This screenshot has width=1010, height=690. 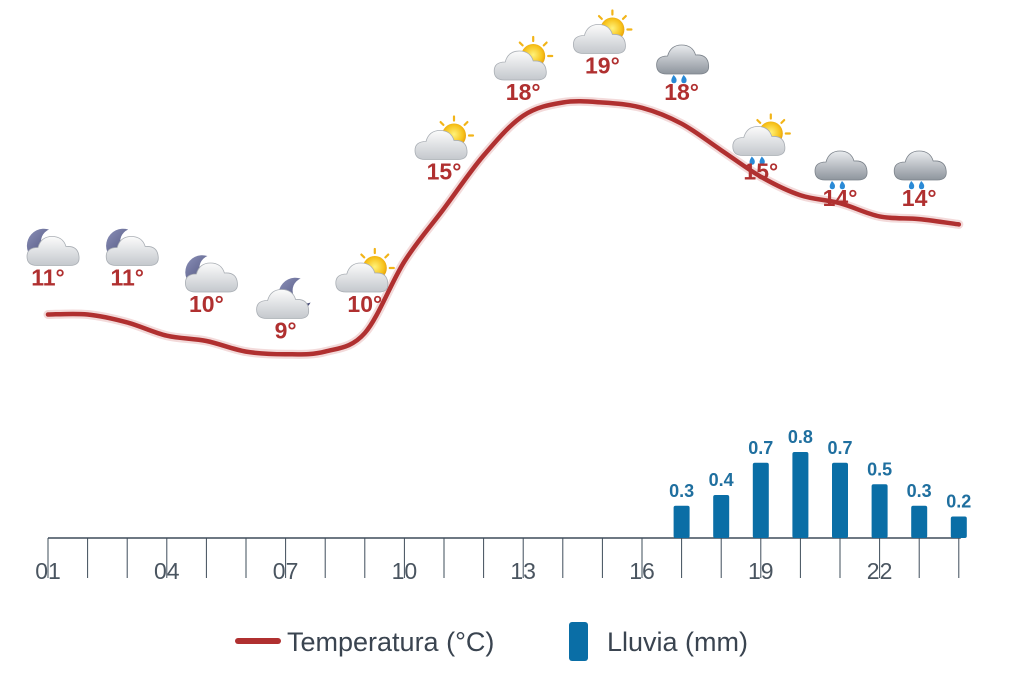 I want to click on legend-temperature-label: Temperatura (°C), so click(x=390, y=642).